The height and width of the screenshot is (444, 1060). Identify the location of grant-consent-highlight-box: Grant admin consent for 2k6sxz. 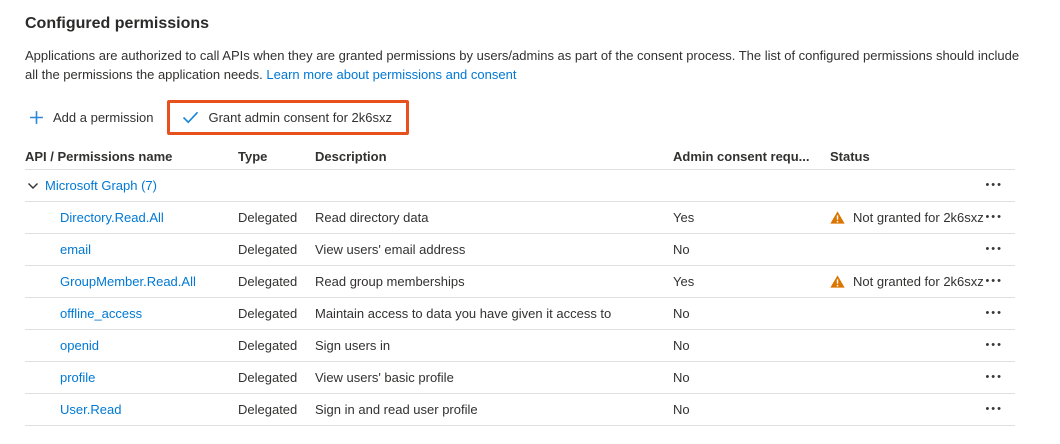
(288, 117).